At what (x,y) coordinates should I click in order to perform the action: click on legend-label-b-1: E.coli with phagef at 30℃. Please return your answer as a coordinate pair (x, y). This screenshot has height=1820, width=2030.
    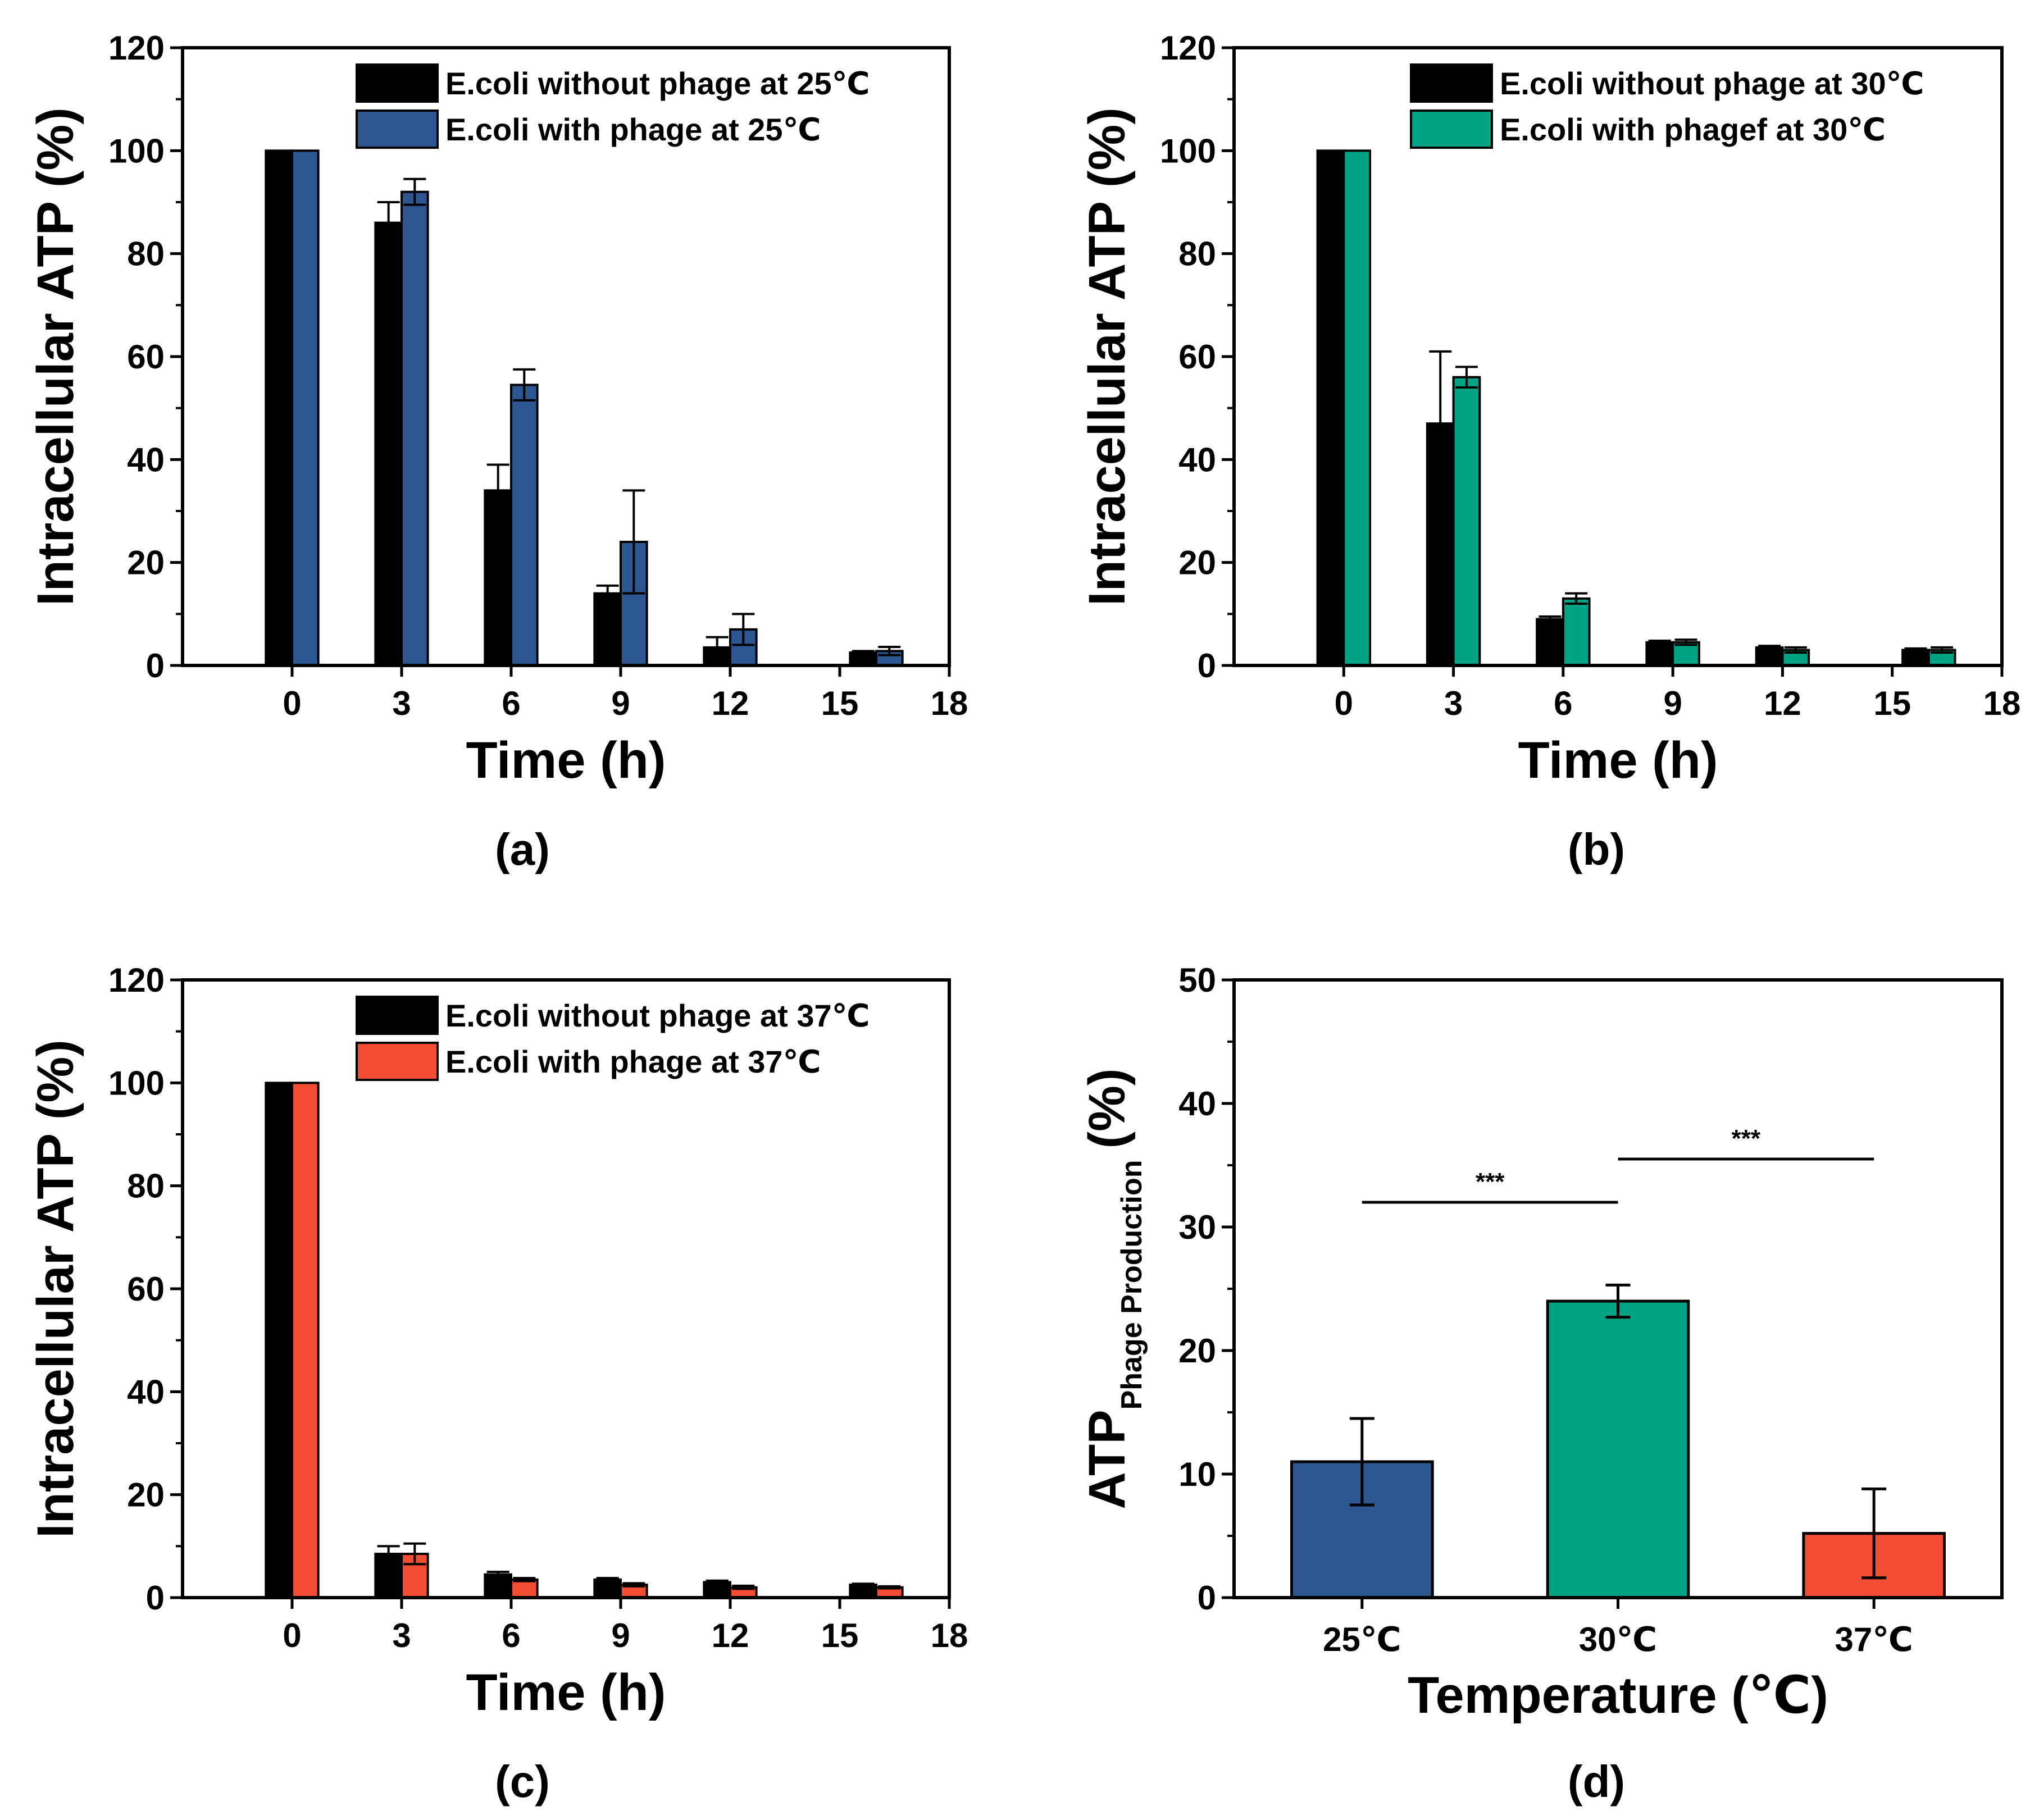
    Looking at the image, I should click on (1693, 129).